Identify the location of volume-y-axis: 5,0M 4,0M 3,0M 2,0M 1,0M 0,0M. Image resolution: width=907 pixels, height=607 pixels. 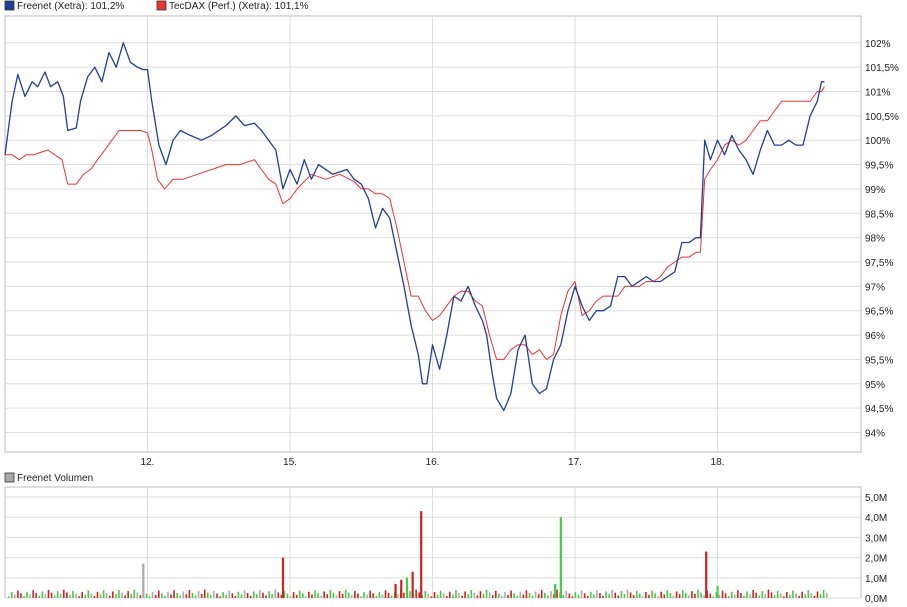
(876, 549).